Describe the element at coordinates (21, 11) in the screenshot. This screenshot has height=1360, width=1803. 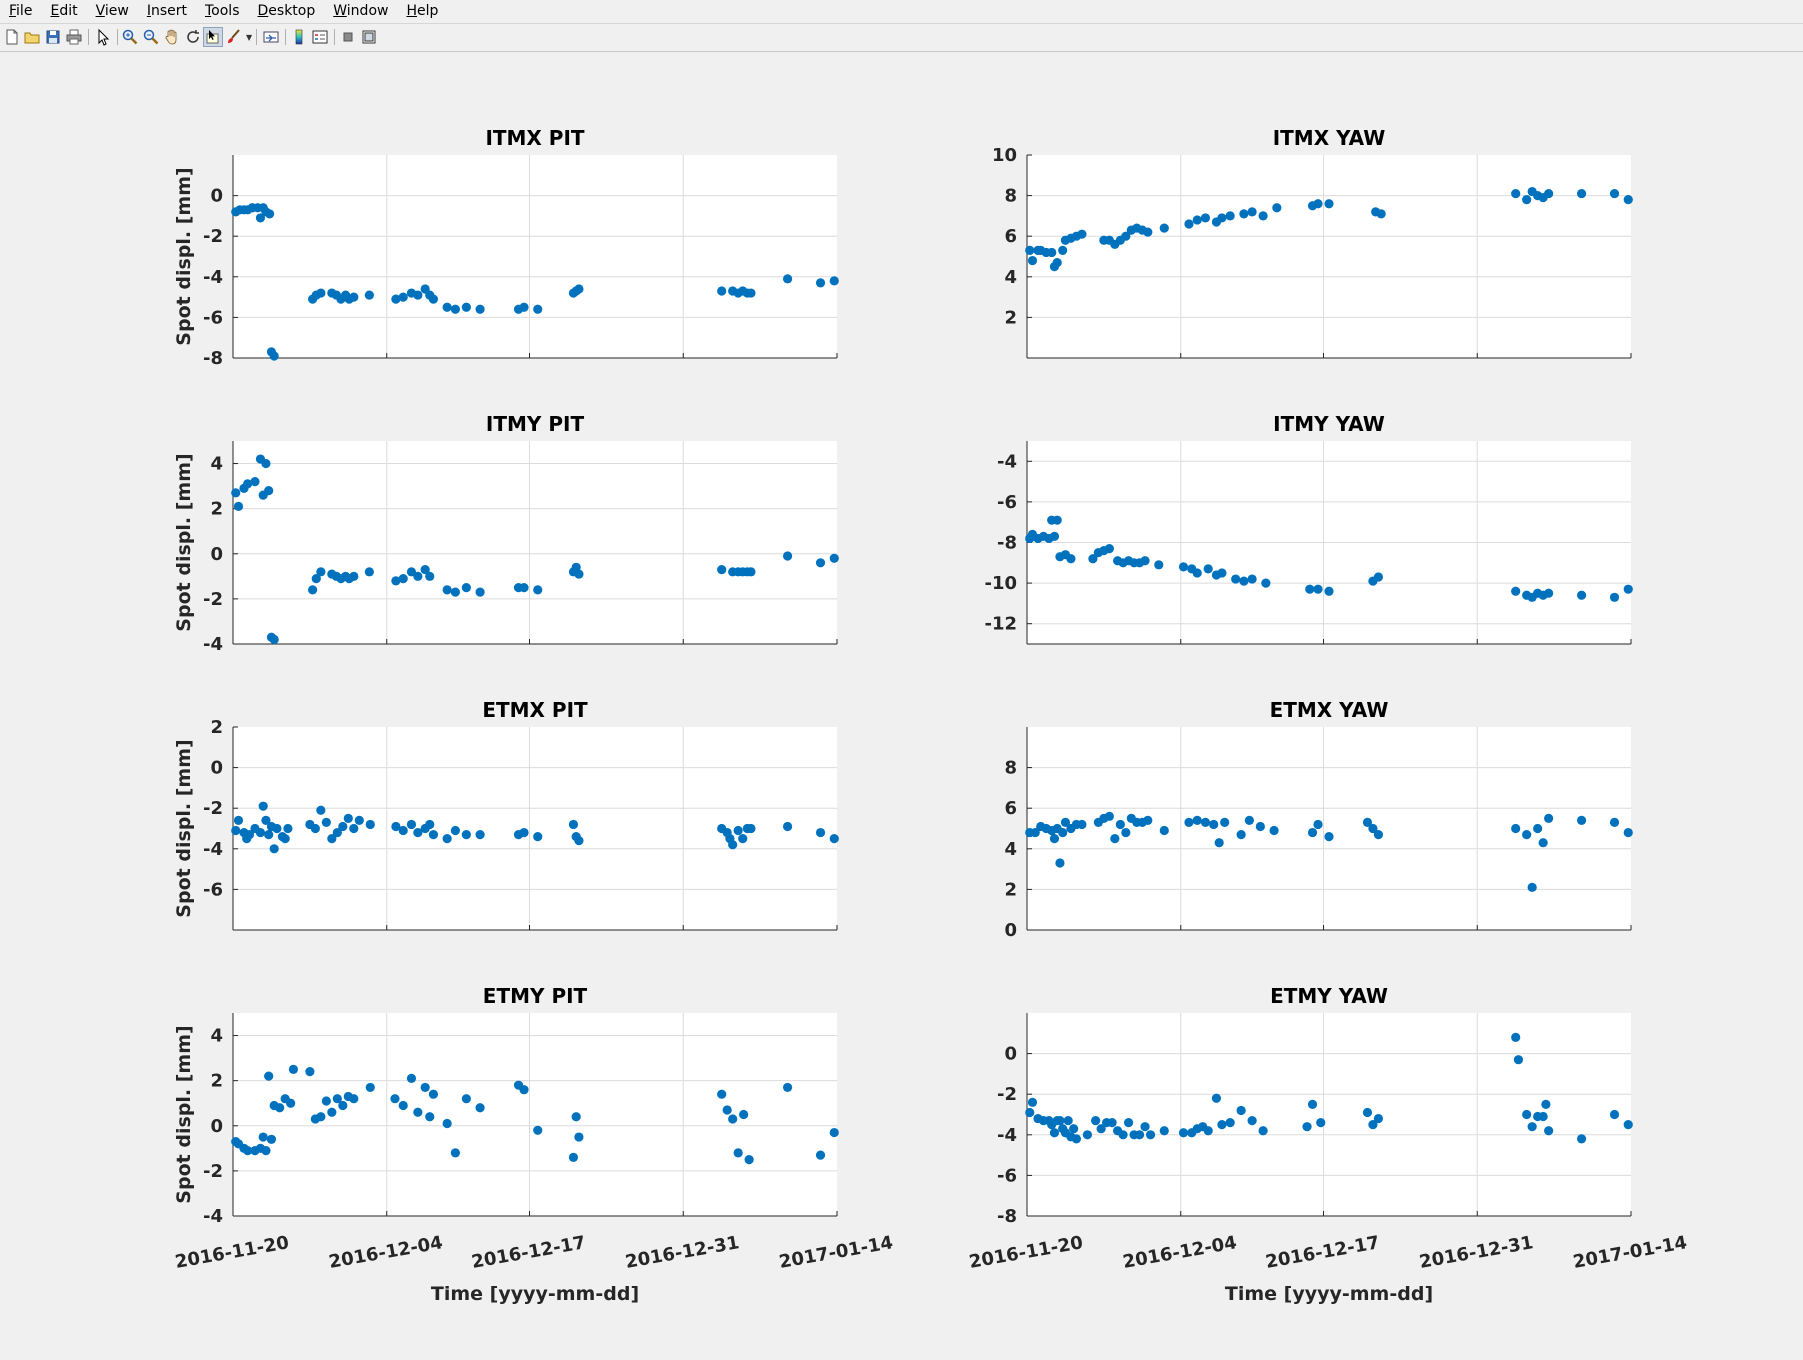
I see `menu-file: File` at that location.